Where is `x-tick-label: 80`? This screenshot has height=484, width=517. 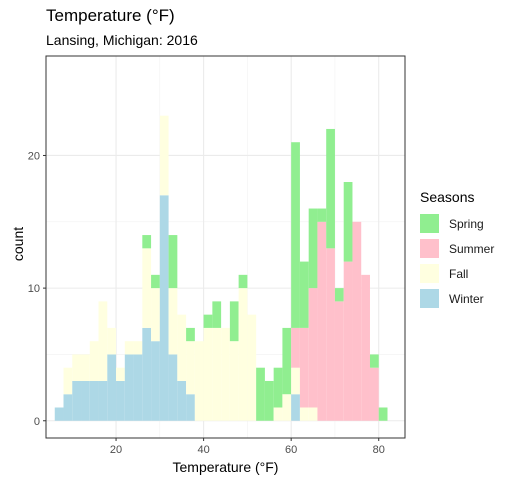 x-tick-label: 80 is located at coordinates (379, 450).